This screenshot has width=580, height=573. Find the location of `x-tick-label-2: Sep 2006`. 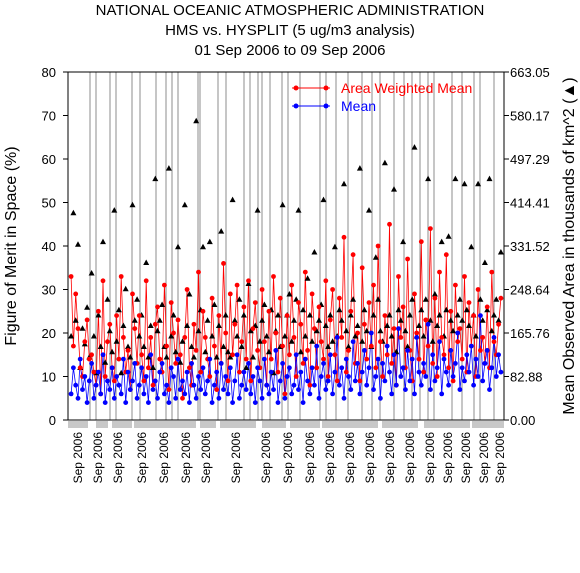

x-tick-label-2: Sep 2006 is located at coordinates (118, 458).